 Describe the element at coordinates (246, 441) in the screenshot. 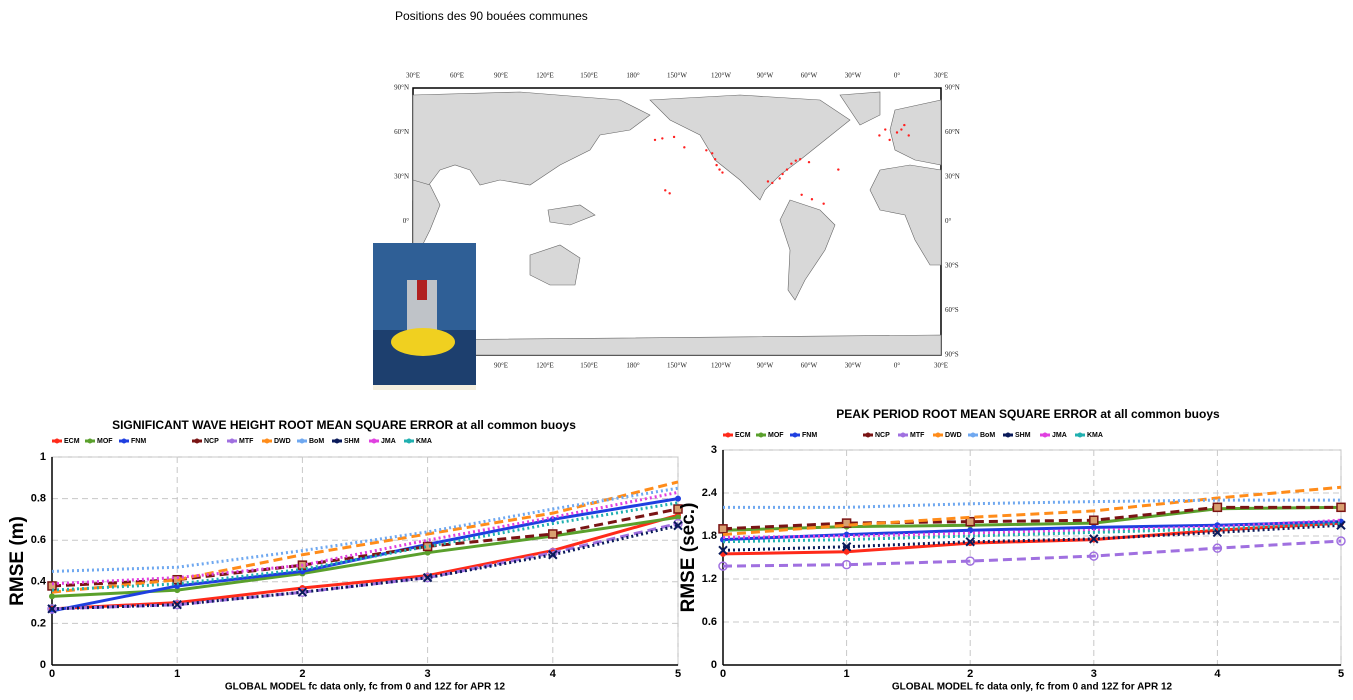

I see `legend-label: MTF` at that location.